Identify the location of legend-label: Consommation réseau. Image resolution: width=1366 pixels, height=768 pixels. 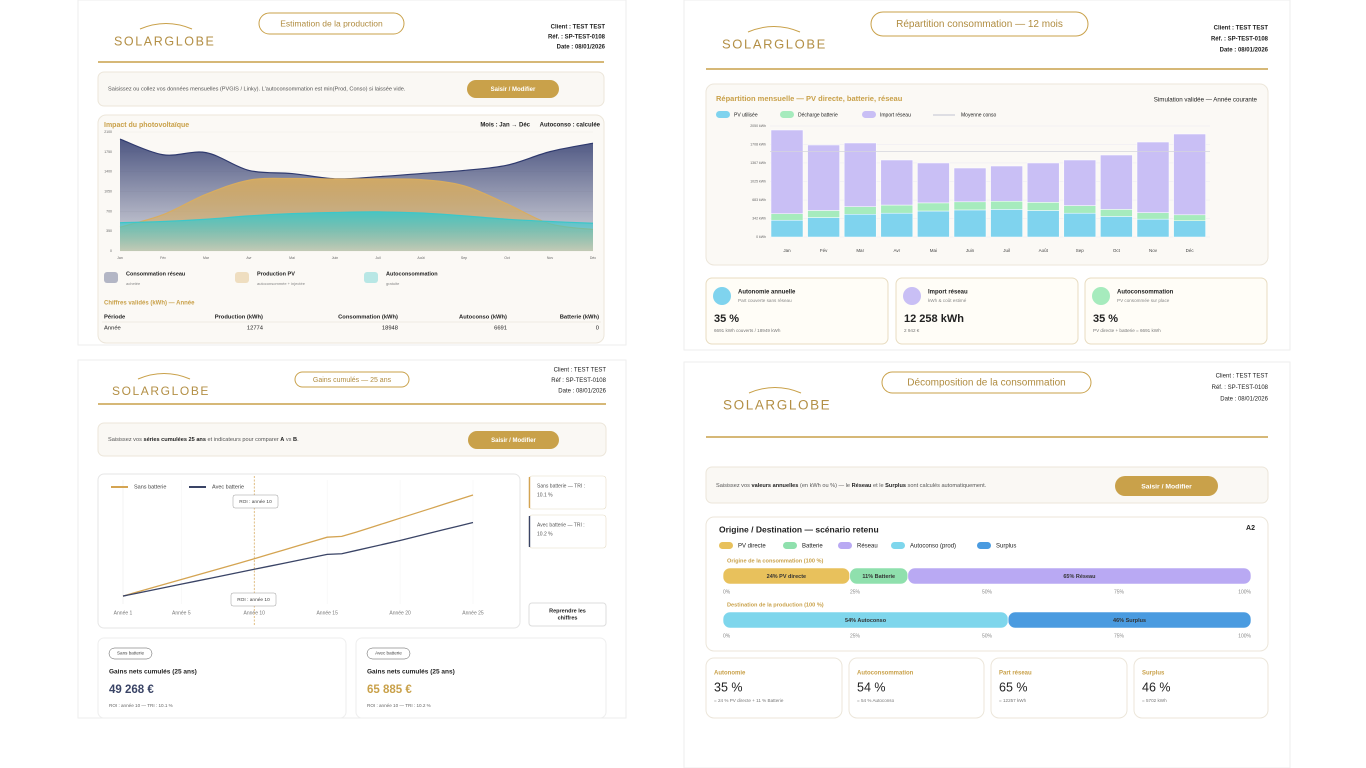
(155, 274).